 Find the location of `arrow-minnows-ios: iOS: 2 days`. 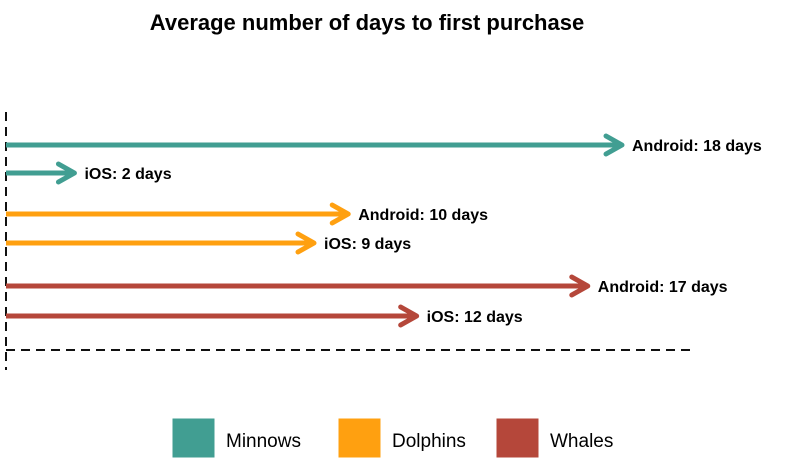

arrow-minnows-ios: iOS: 2 days is located at coordinates (89, 173).